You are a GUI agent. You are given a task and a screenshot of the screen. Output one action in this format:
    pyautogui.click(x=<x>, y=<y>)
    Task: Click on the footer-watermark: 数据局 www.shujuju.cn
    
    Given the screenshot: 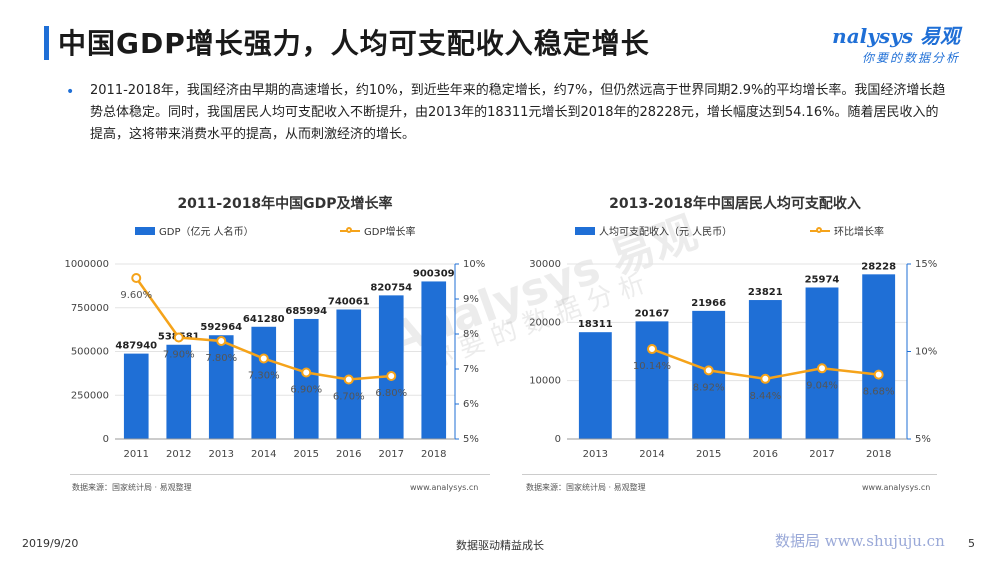 What is the action you would take?
    pyautogui.click(x=860, y=541)
    